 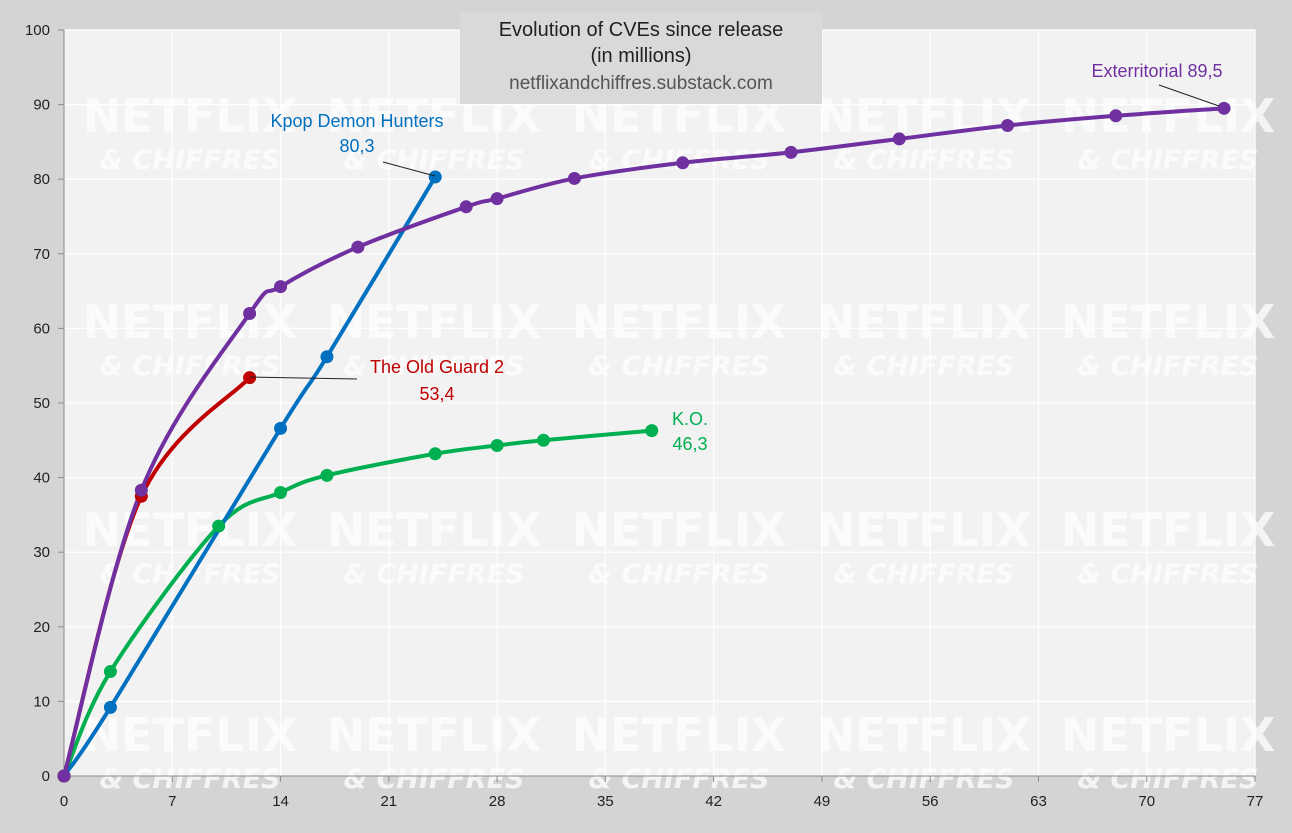 What do you see at coordinates (1038, 801) in the screenshot?
I see `x-tick-label: 63` at bounding box center [1038, 801].